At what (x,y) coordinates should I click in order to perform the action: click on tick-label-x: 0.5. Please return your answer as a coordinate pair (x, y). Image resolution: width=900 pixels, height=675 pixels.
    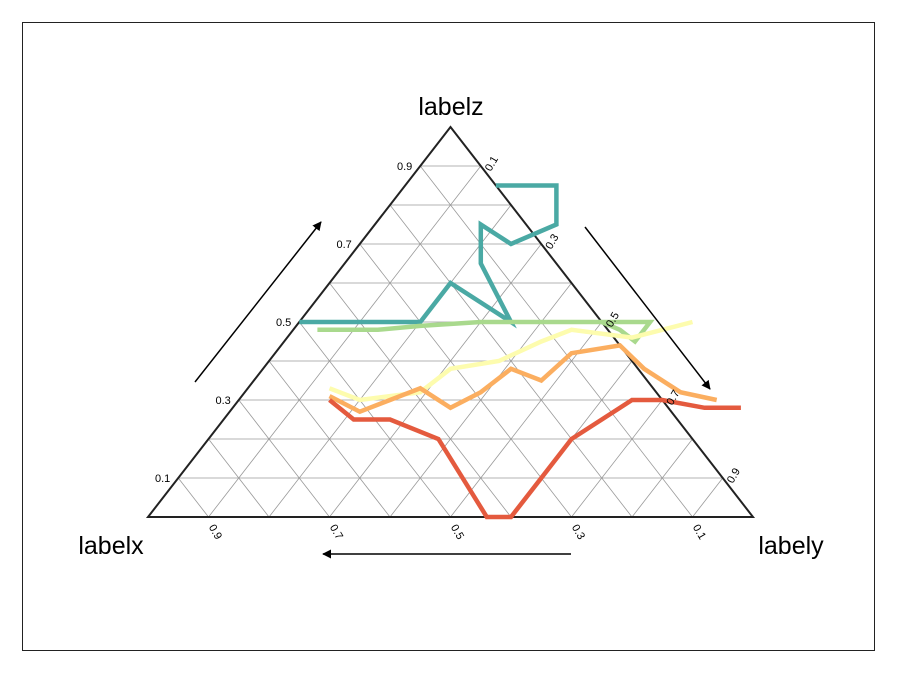
    Looking at the image, I should click on (457, 532).